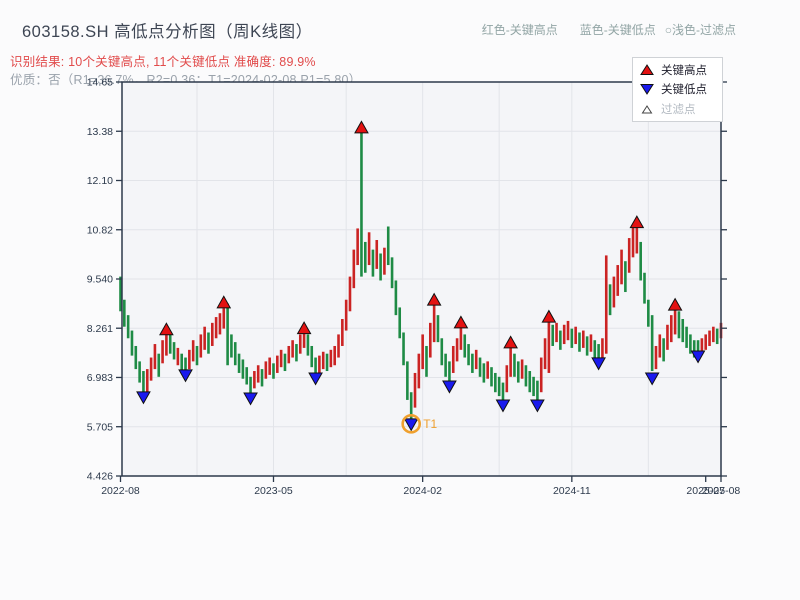 Image resolution: width=800 pixels, height=600 pixels. Describe the element at coordinates (422, 491) in the screenshot. I see `x-tick-label: 2024-02` at that location.